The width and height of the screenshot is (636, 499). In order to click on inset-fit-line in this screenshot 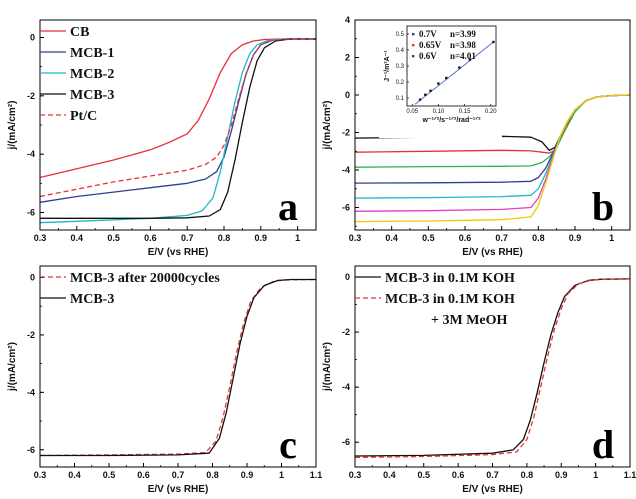, I will do `click(454, 73)`.